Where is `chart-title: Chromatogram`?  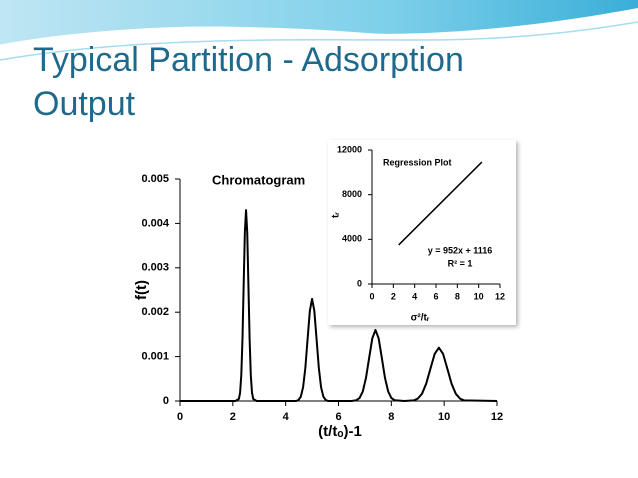 chart-title: Chromatogram is located at coordinates (258, 179).